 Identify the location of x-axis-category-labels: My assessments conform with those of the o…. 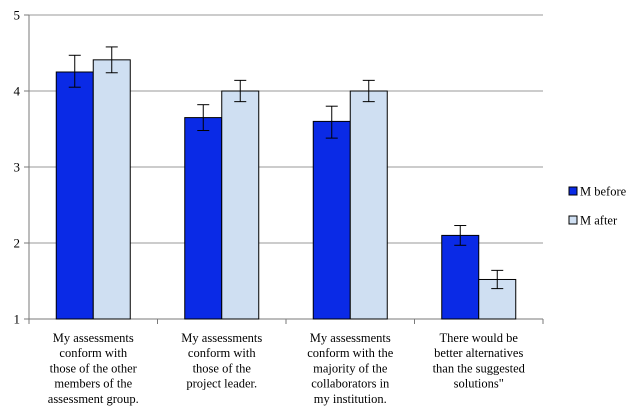
(287, 368).